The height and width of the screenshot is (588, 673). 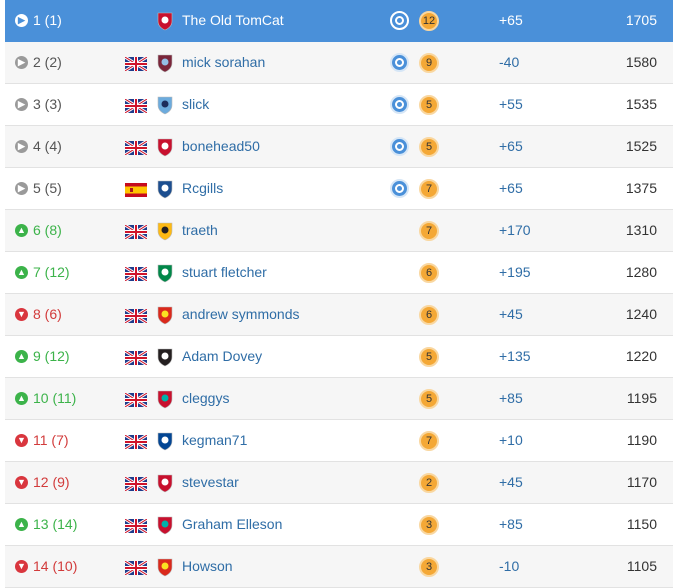 What do you see at coordinates (339, 315) in the screenshot?
I see `table-row: ▼ 8 (6) andrew symmonds 6 +45 1240` at bounding box center [339, 315].